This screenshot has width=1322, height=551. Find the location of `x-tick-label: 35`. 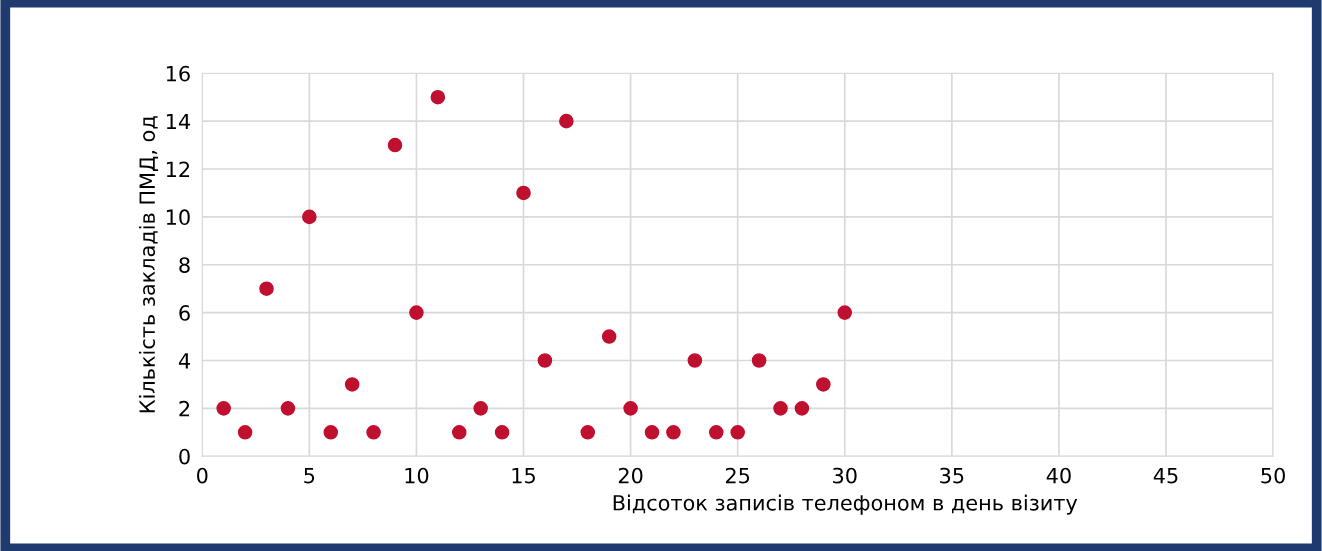

x-tick-label: 35 is located at coordinates (952, 475).